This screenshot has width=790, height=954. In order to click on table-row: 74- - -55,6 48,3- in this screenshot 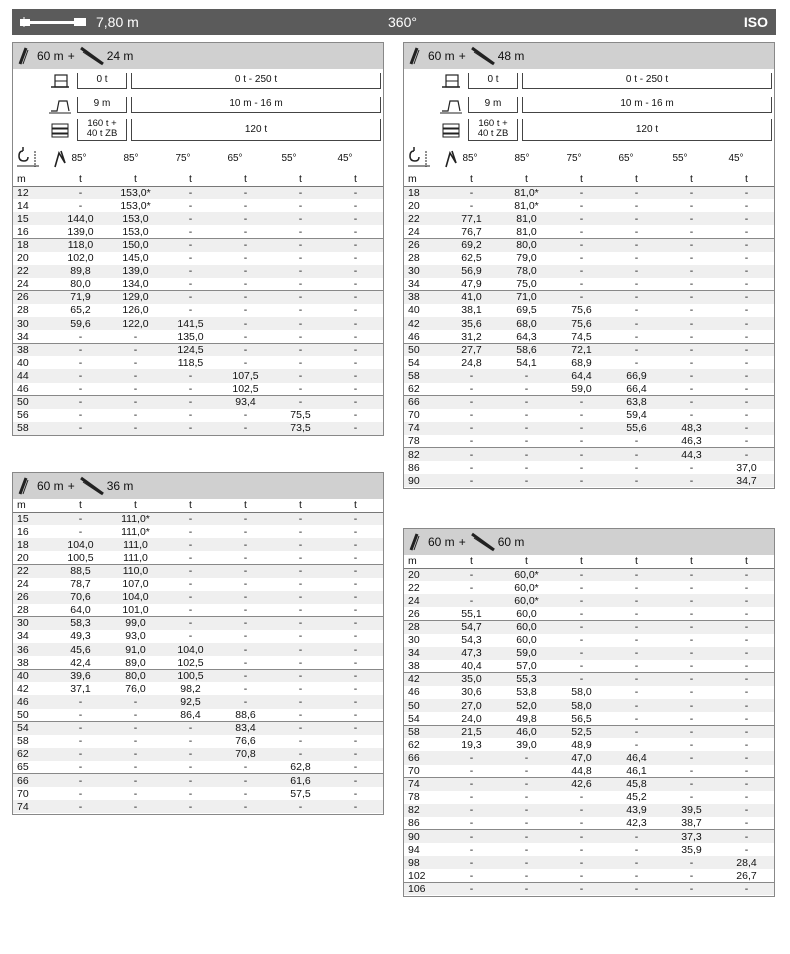, I will do `click(589, 428)`.